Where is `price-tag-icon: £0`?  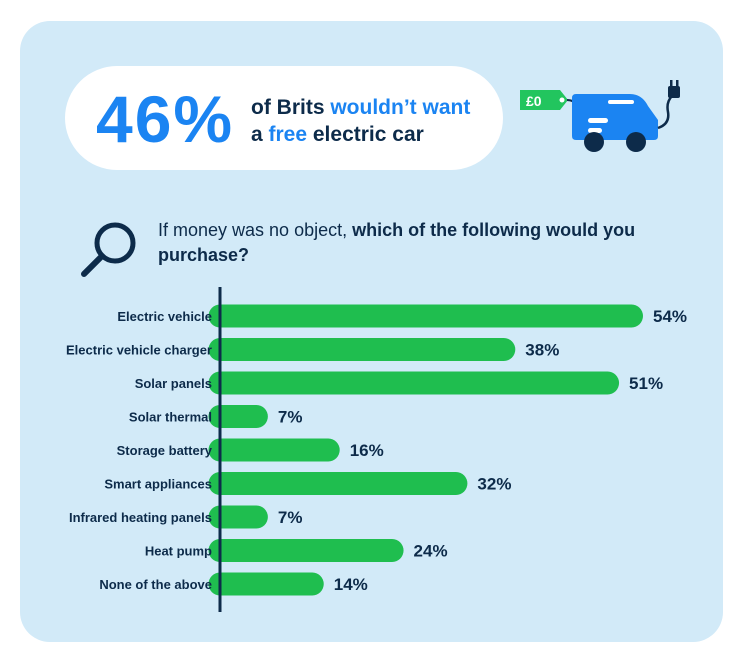 price-tag-icon: £0 is located at coordinates (544, 100).